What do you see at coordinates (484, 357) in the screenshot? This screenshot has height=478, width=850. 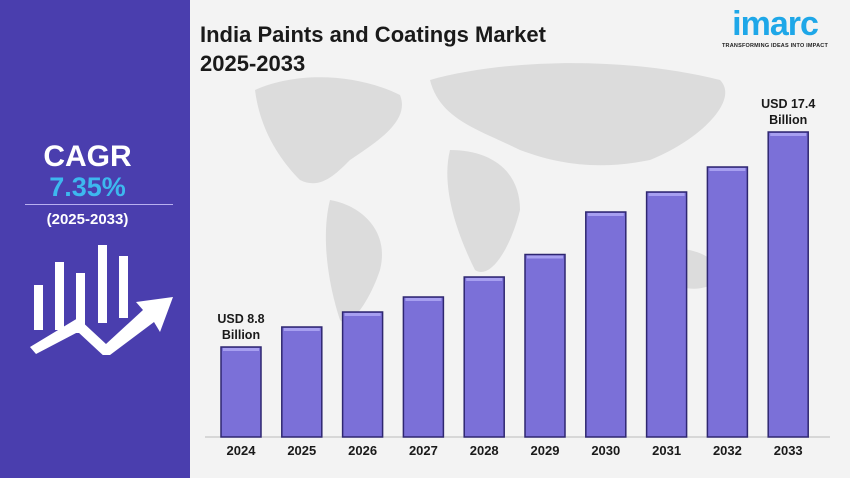 I see `bar-2028` at bounding box center [484, 357].